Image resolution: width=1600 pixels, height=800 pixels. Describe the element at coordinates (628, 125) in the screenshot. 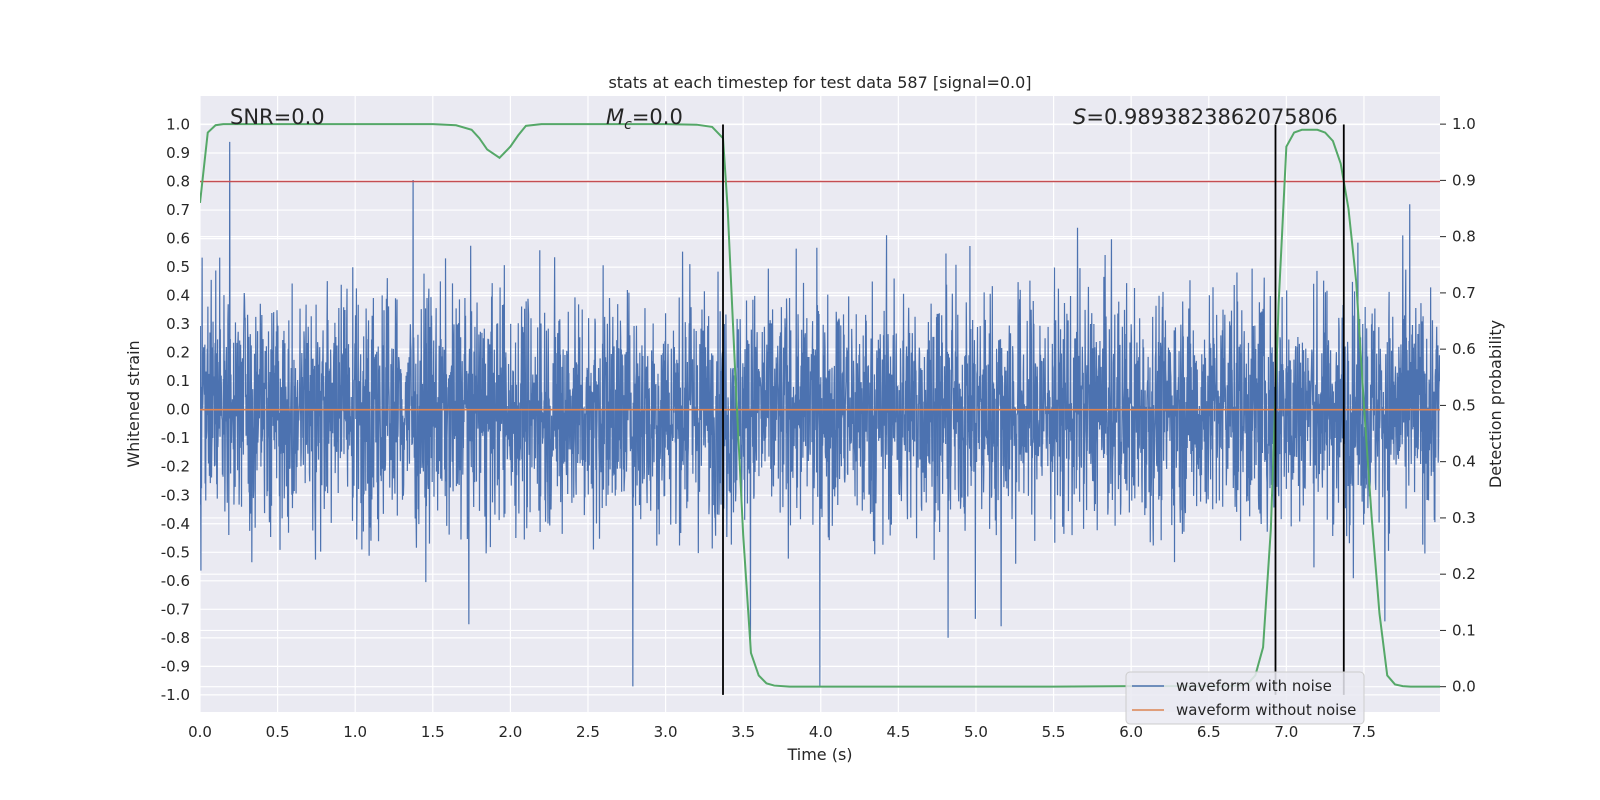

I see `mc-subscript: c` at that location.